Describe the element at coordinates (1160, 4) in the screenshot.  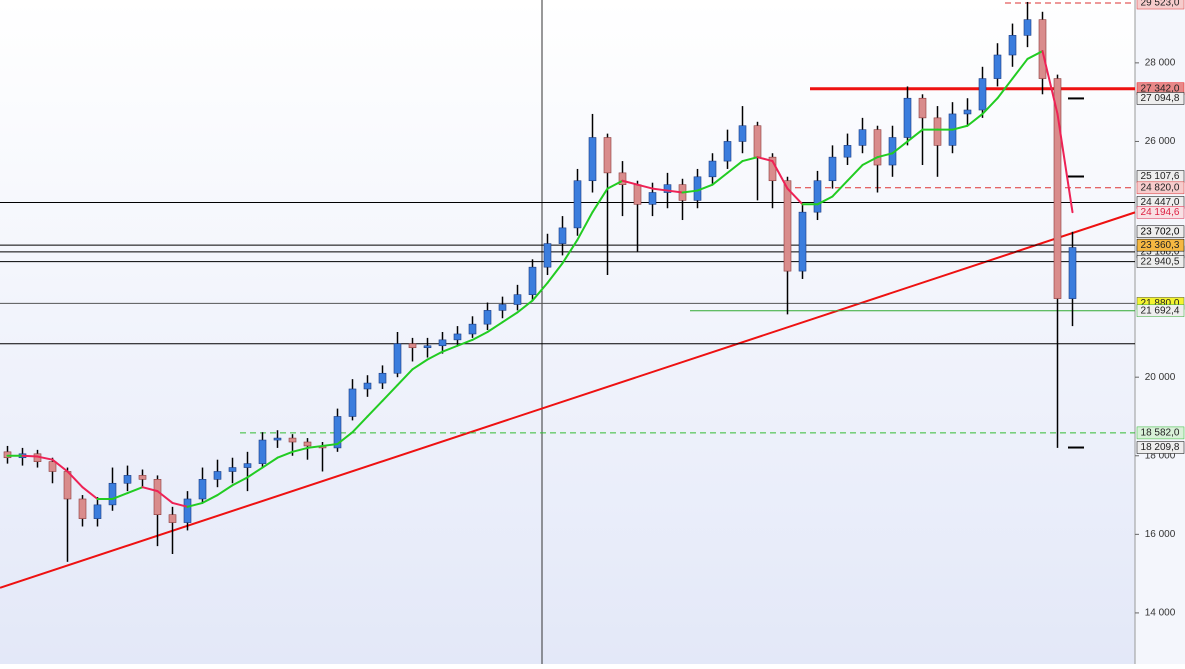
I see `level-label: 29 523,0` at that location.